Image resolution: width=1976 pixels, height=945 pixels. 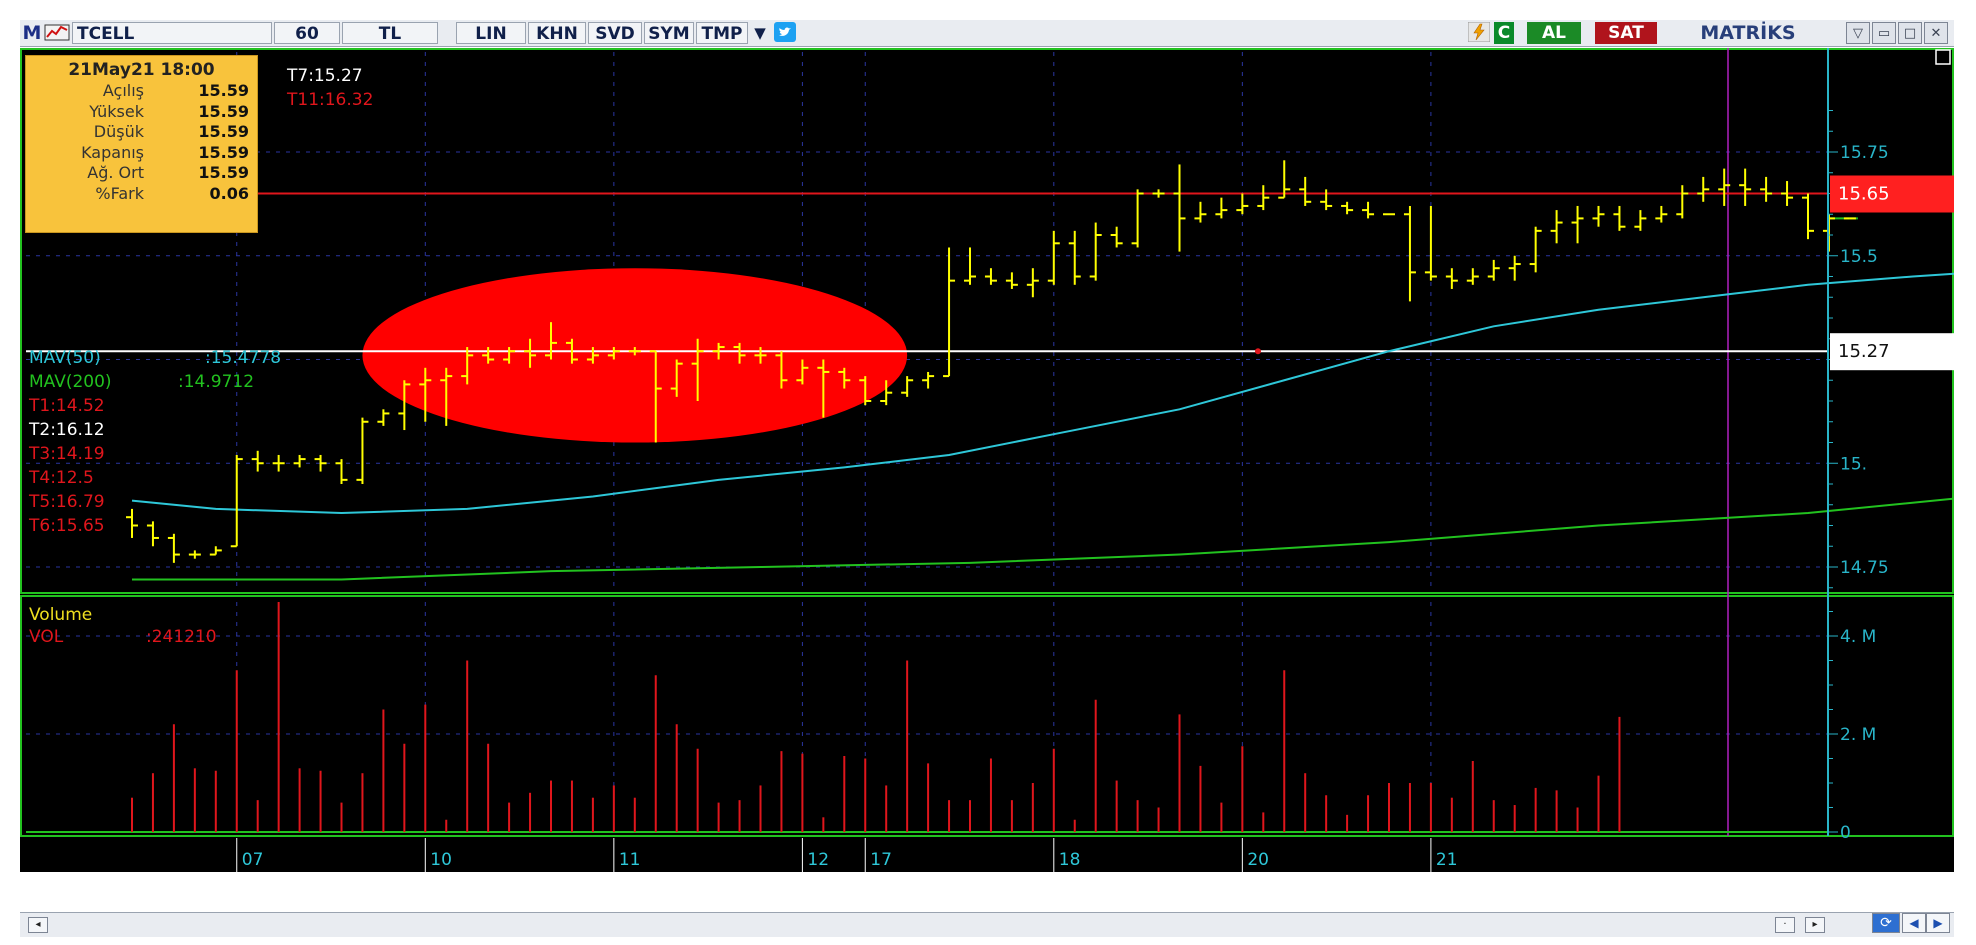 I want to click on t1-label: T1:14.52, so click(x=67, y=406).